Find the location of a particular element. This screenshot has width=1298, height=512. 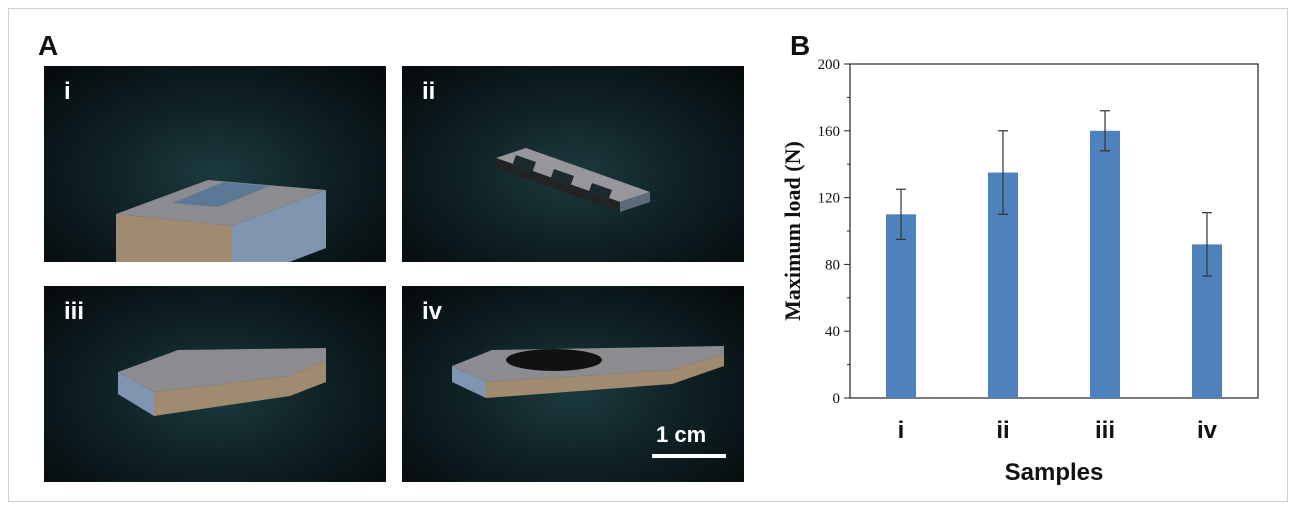

tile-label-i: i is located at coordinates (67, 91).